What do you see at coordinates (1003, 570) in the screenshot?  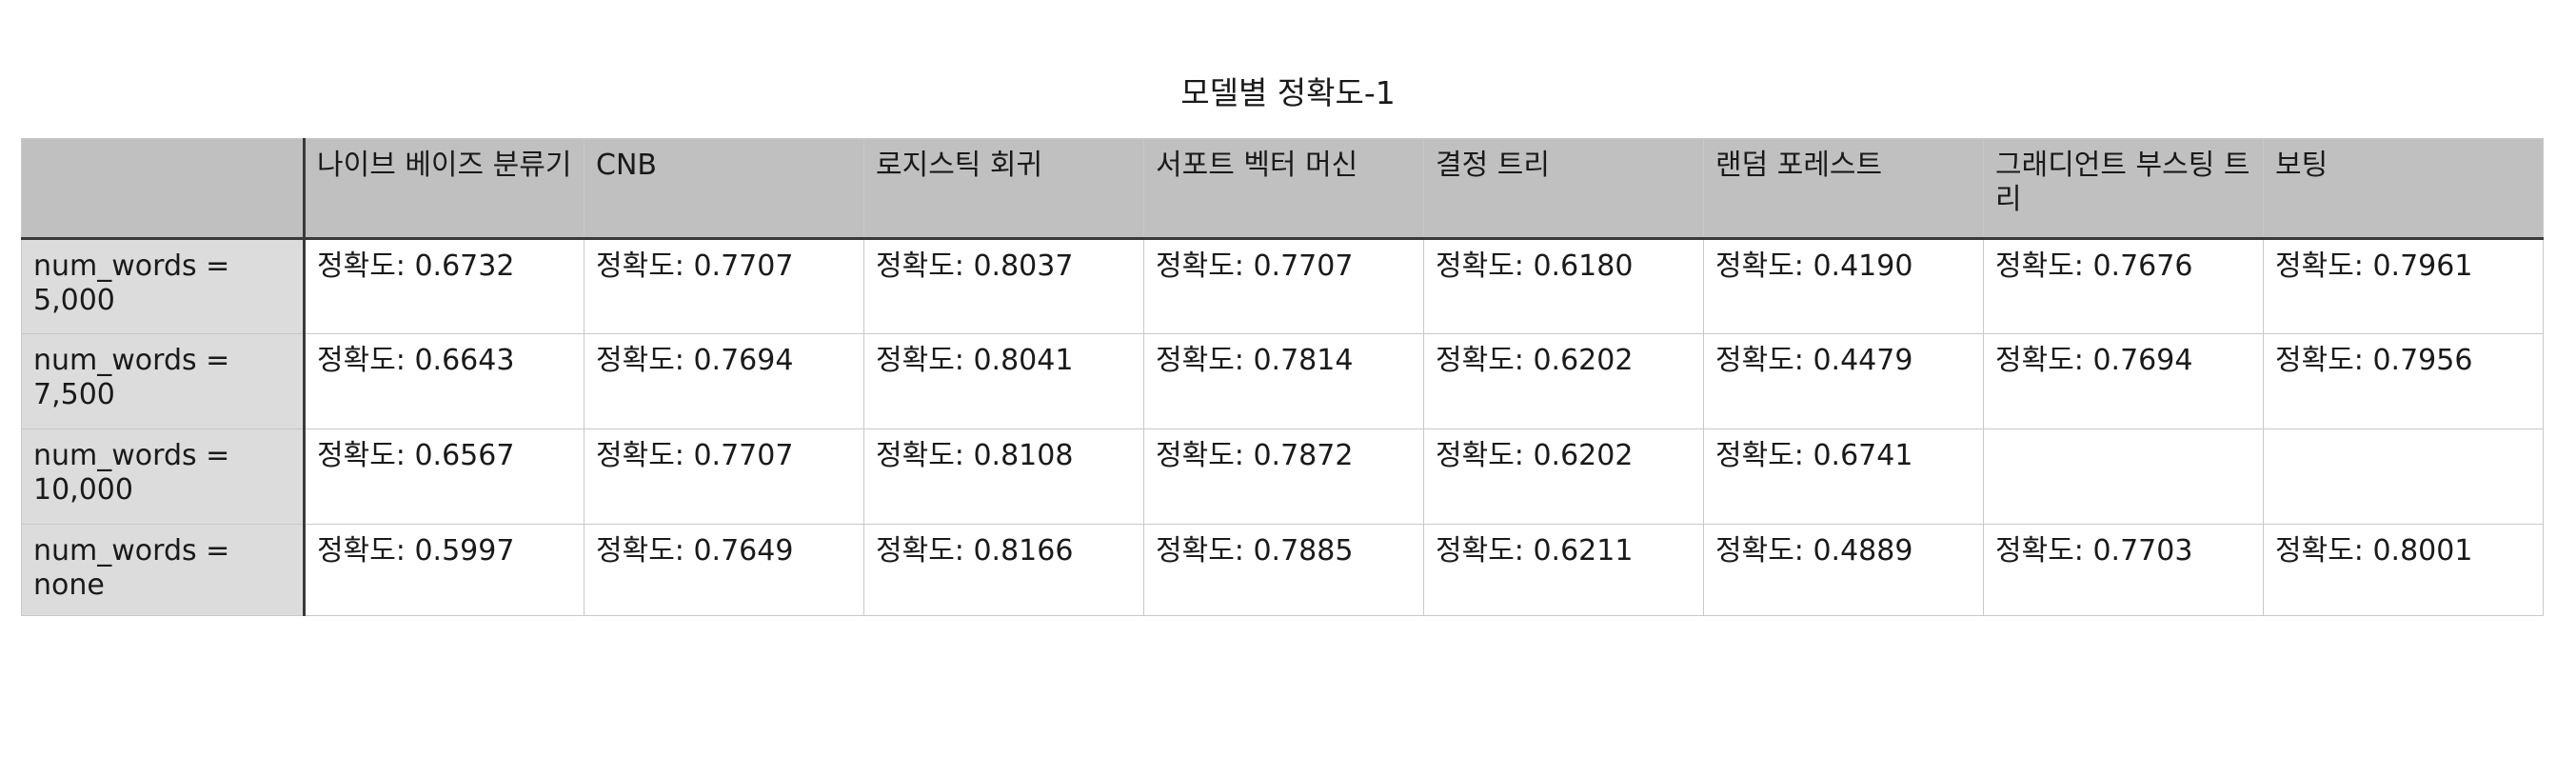 I see `table-cell: 정확도: 0.8166` at bounding box center [1003, 570].